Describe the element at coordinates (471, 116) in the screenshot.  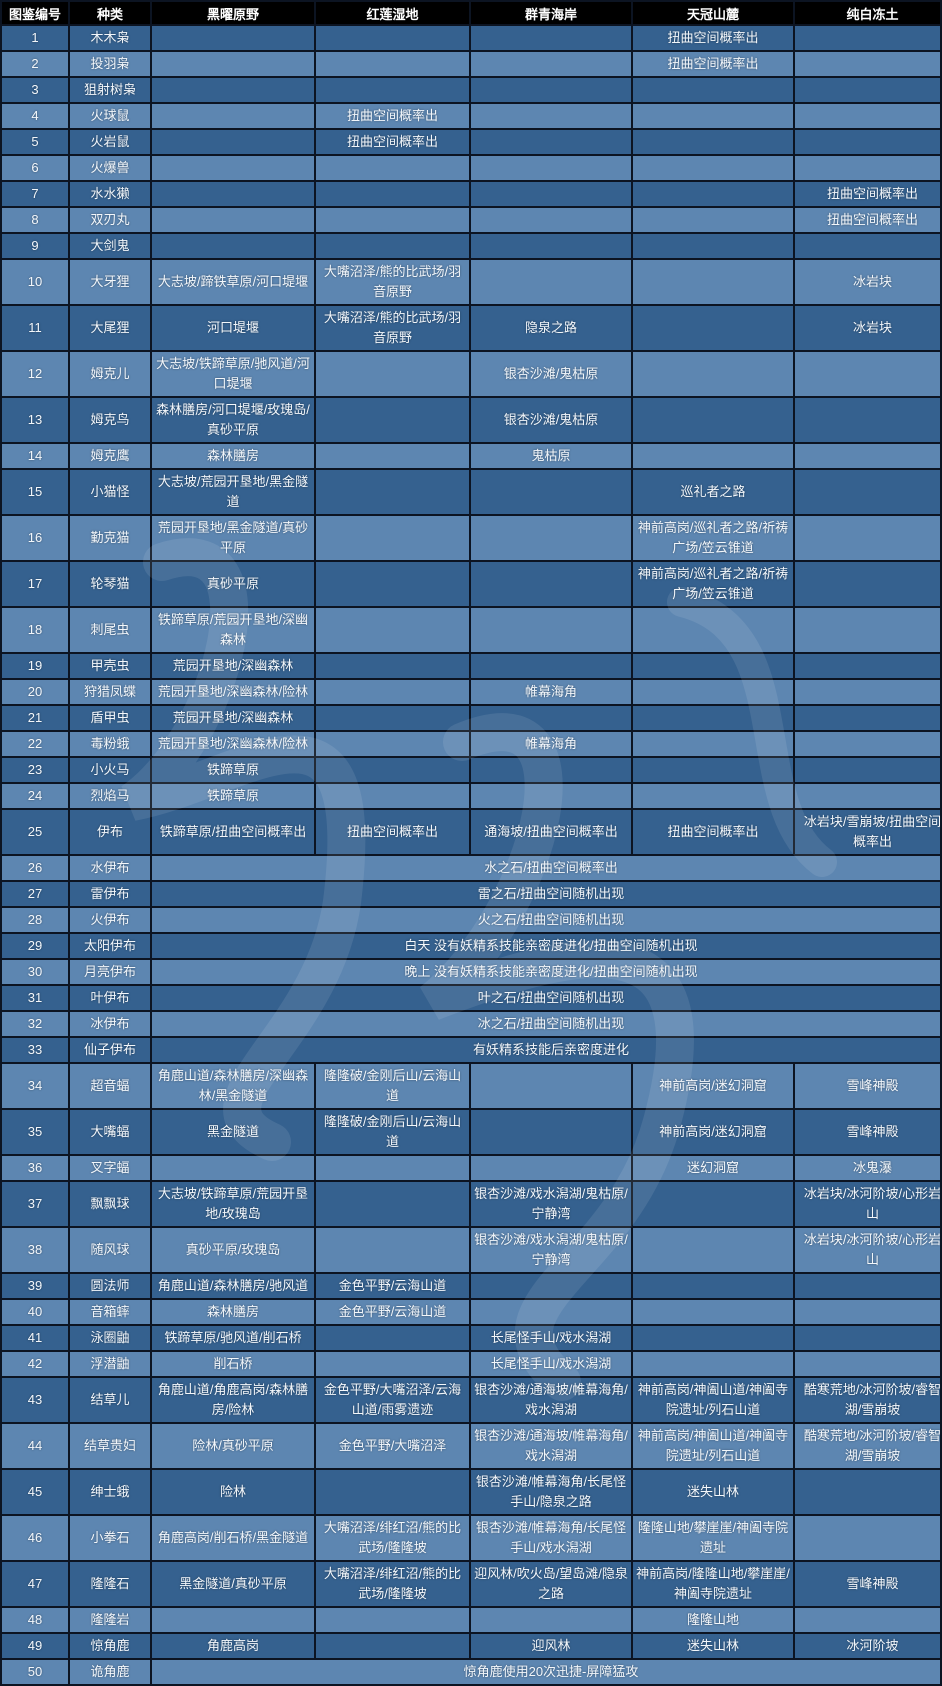
I see `table-row: 4 火球鼠 扭曲空间概率出` at that location.